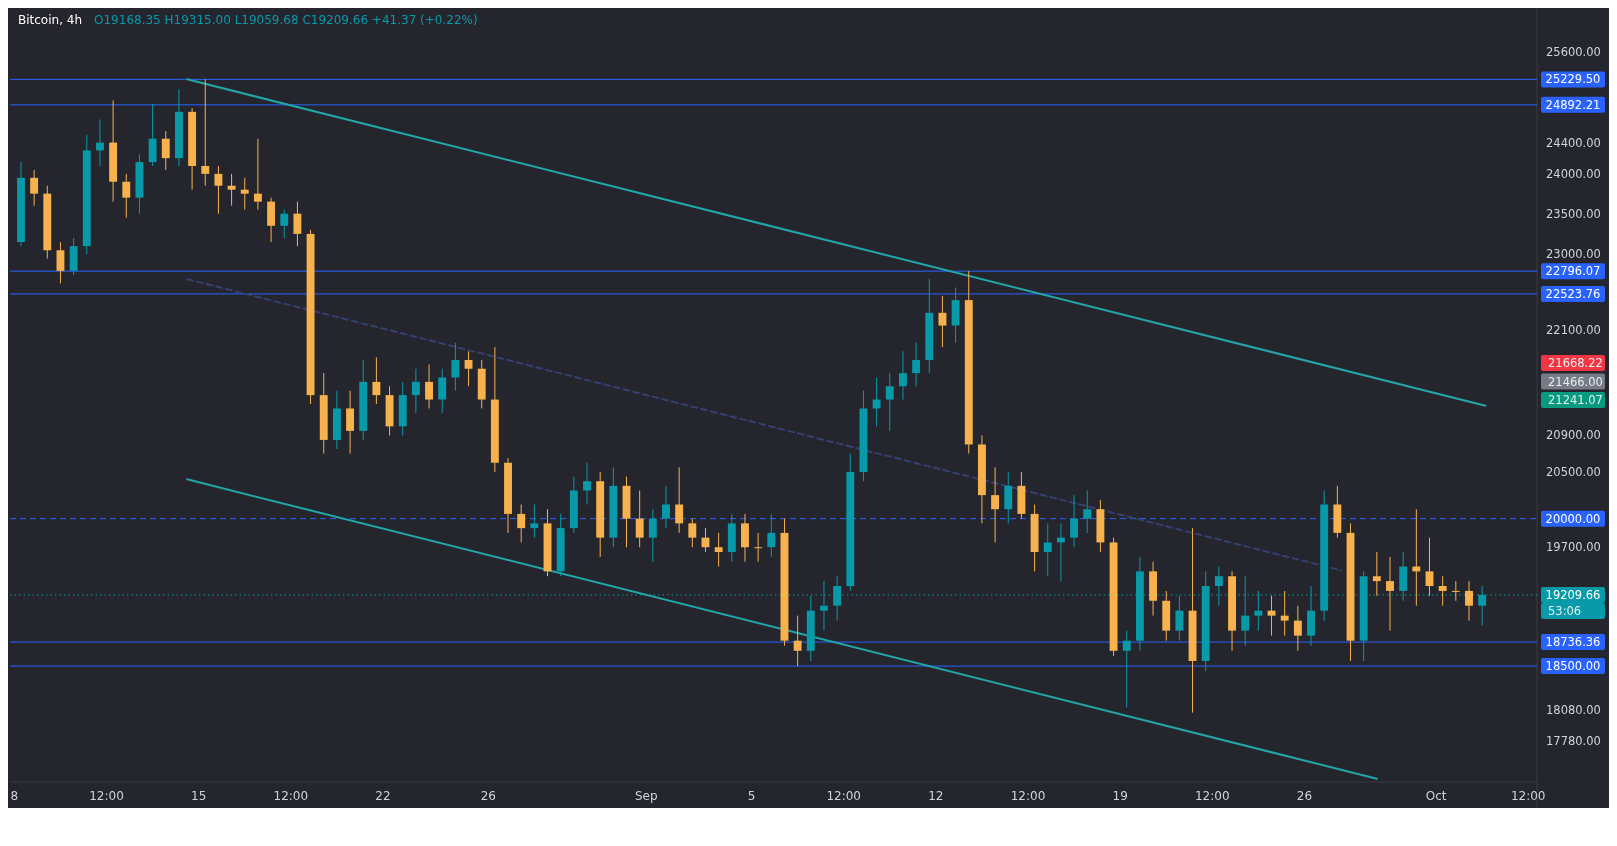 The height and width of the screenshot is (846, 1617). Describe the element at coordinates (646, 796) in the screenshot. I see `x-tick-label: Sep` at that location.